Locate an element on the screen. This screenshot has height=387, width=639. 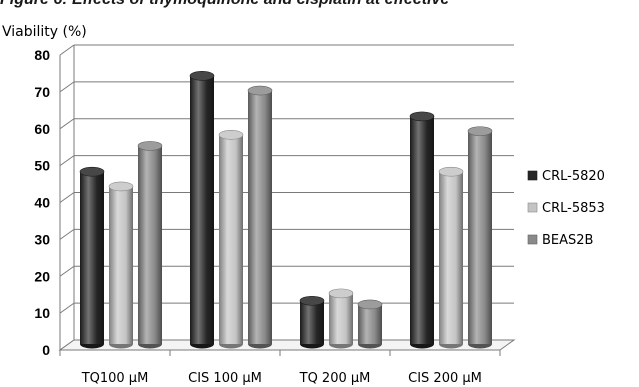
y-tick-label: 80 is located at coordinates (42, 55).